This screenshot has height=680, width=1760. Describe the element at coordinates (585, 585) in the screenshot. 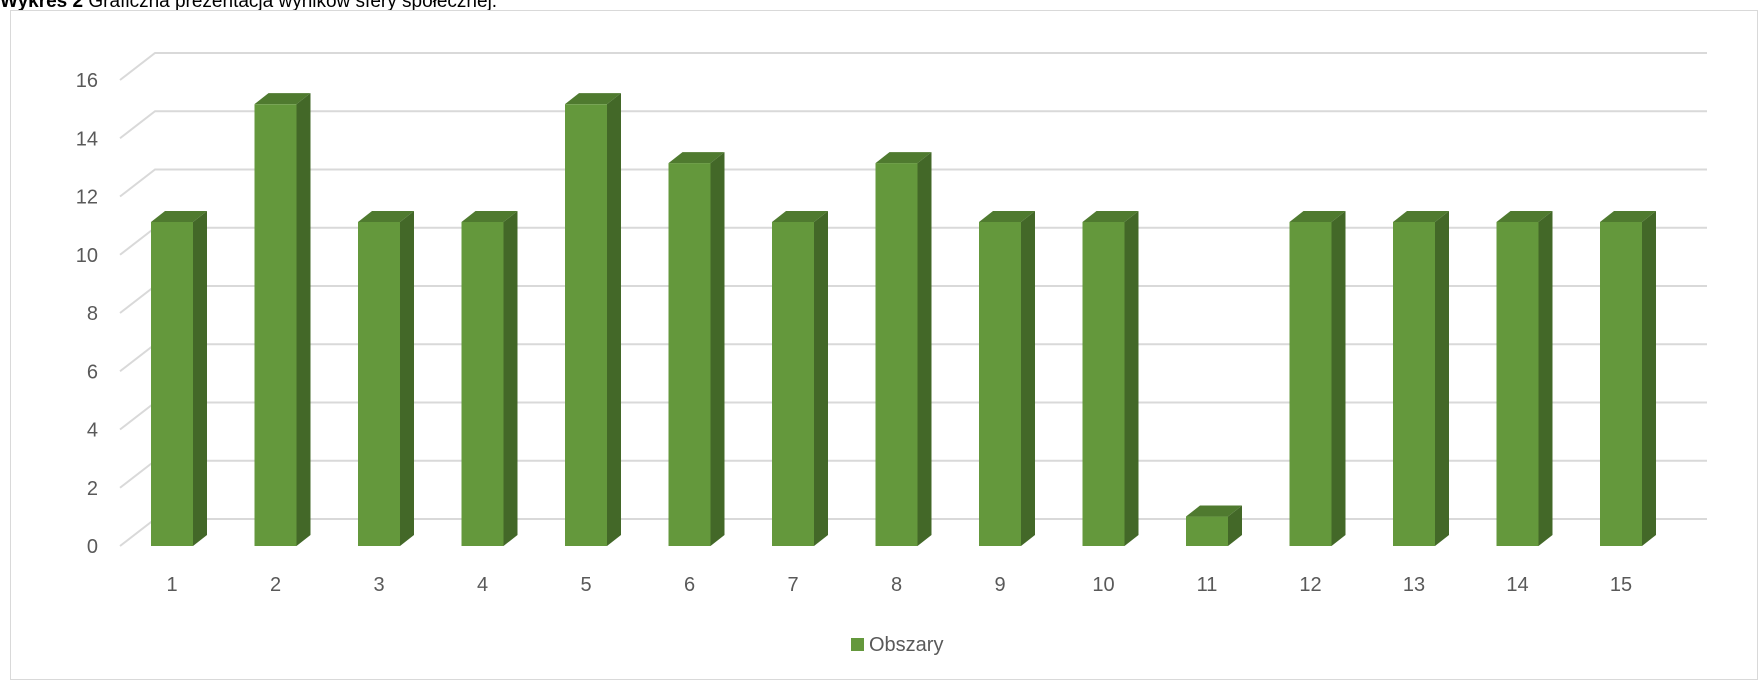

I see `x-tick-label: 5` at that location.